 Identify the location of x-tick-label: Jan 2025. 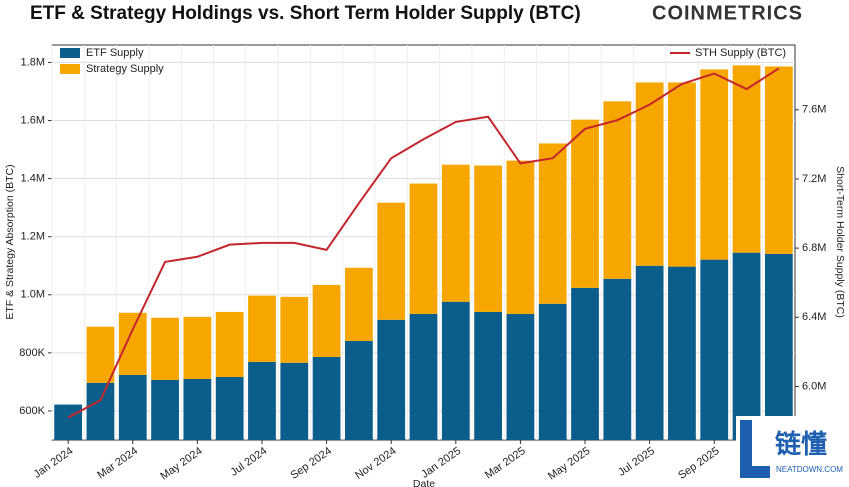
(441, 463).